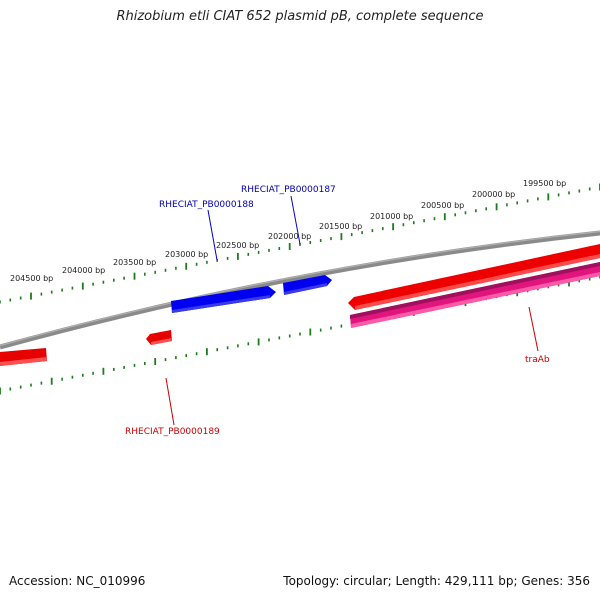  I want to click on leader-traAb, so click(533, 329).